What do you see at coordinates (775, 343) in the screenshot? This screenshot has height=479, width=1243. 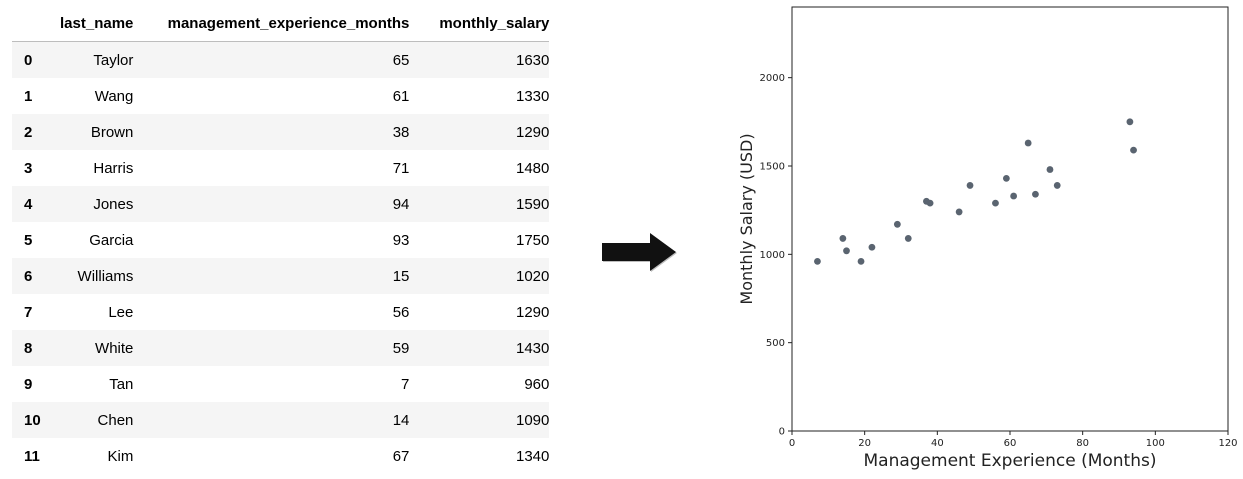 I see `y-tick-label: 500` at bounding box center [775, 343].